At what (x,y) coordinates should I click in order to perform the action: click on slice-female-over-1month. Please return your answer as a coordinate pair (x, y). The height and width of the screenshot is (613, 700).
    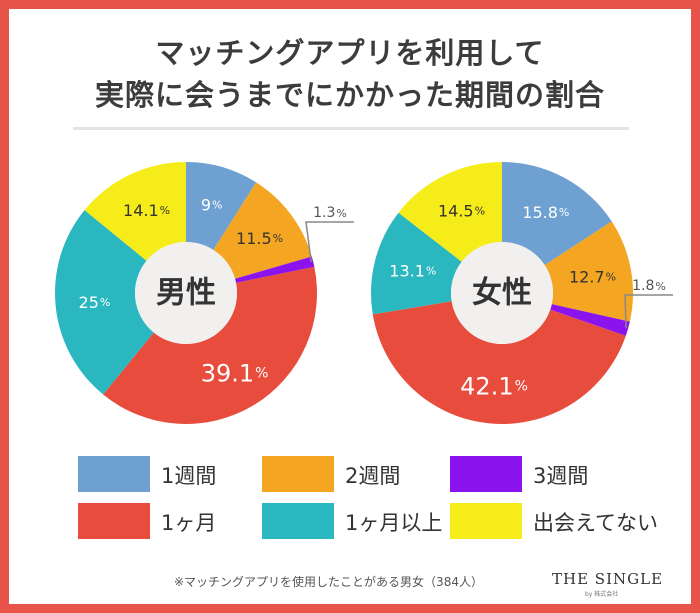
    Looking at the image, I should click on (416, 263).